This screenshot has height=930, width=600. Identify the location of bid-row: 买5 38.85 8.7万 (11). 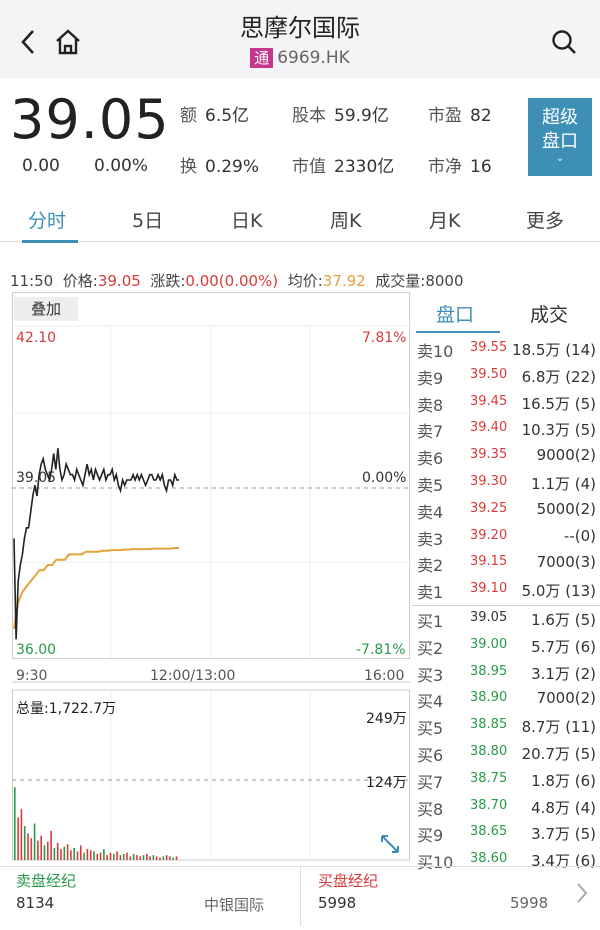
(506, 726).